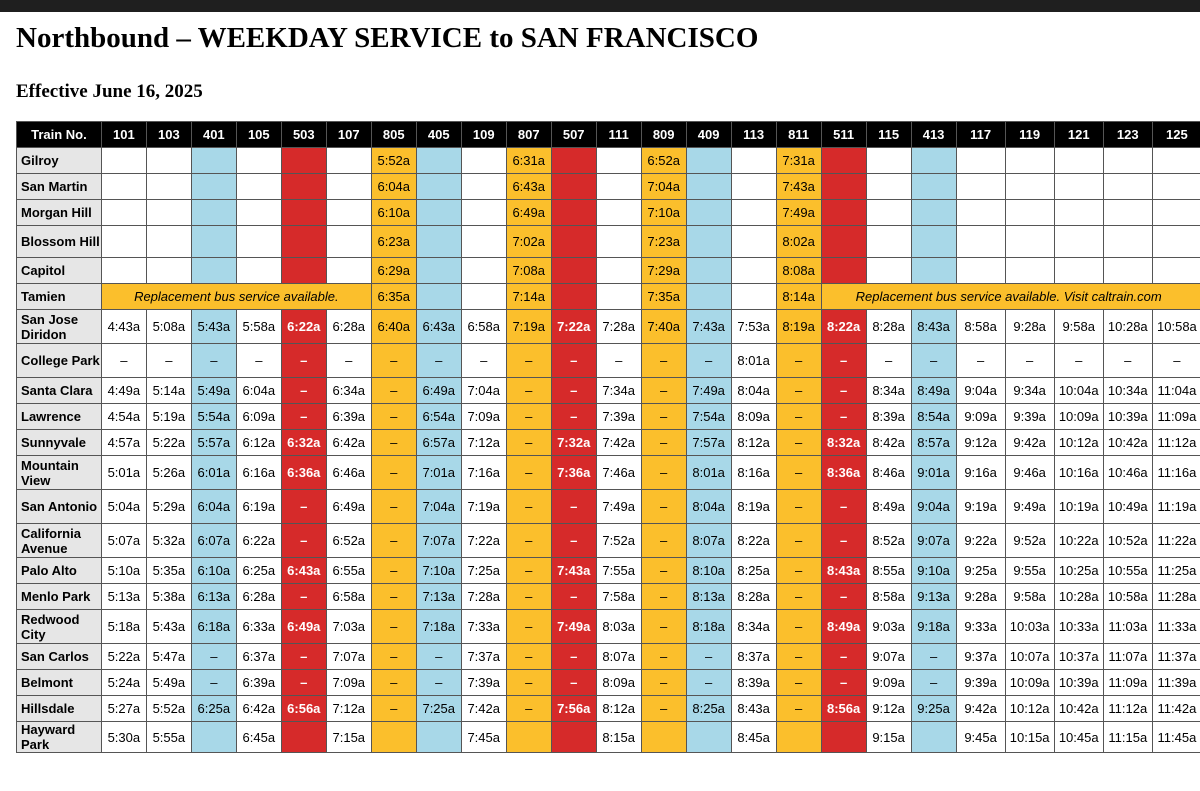 The width and height of the screenshot is (1200, 791). I want to click on time-cell: 11:25a, so click(1175, 570).